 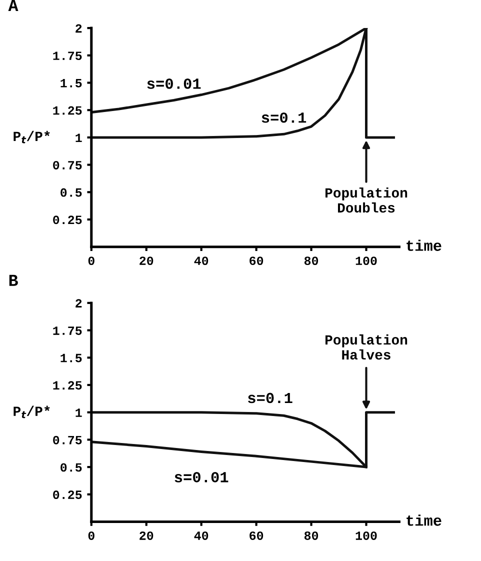 What do you see at coordinates (366, 200) in the screenshot?
I see `annotation: Population Doubles` at bounding box center [366, 200].